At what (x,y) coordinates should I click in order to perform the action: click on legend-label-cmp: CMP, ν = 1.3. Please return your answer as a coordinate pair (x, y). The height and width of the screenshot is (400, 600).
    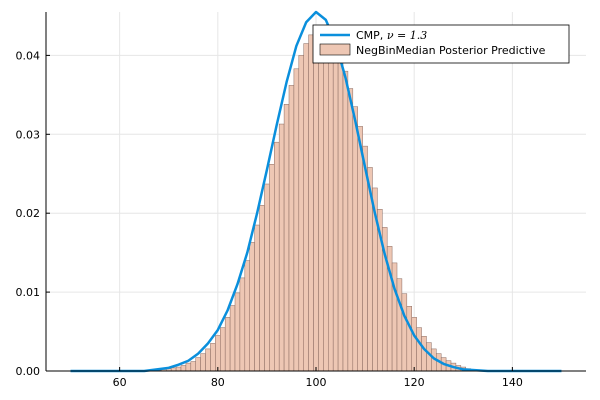
    Looking at the image, I should click on (391, 35).